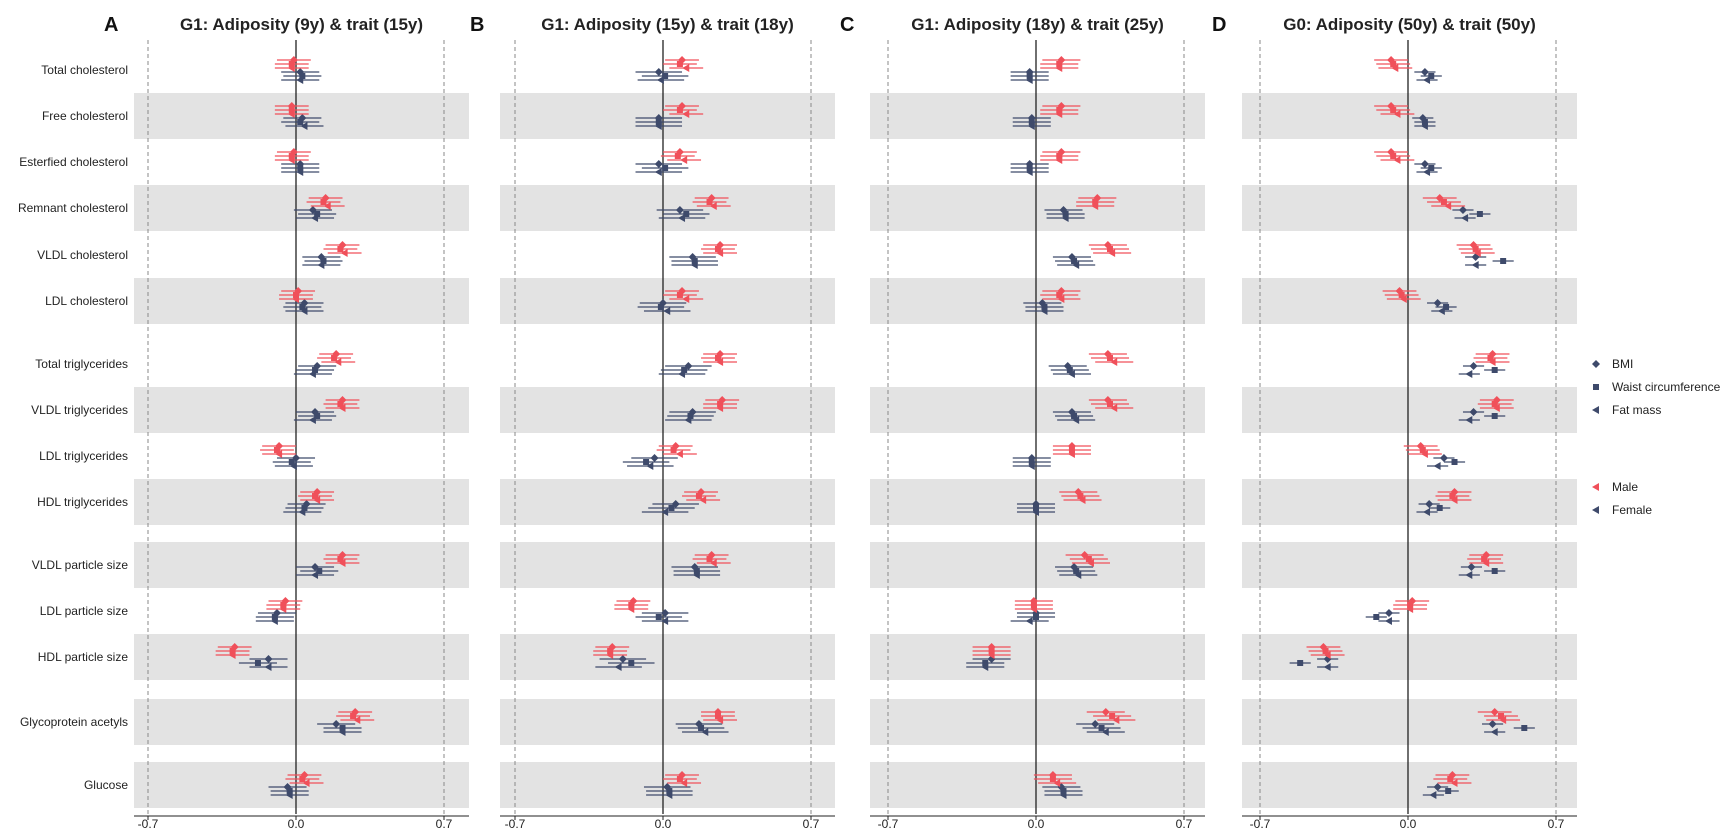  Describe the element at coordinates (296, 823) in the screenshot. I see `x-tick-label: 0.0` at that location.